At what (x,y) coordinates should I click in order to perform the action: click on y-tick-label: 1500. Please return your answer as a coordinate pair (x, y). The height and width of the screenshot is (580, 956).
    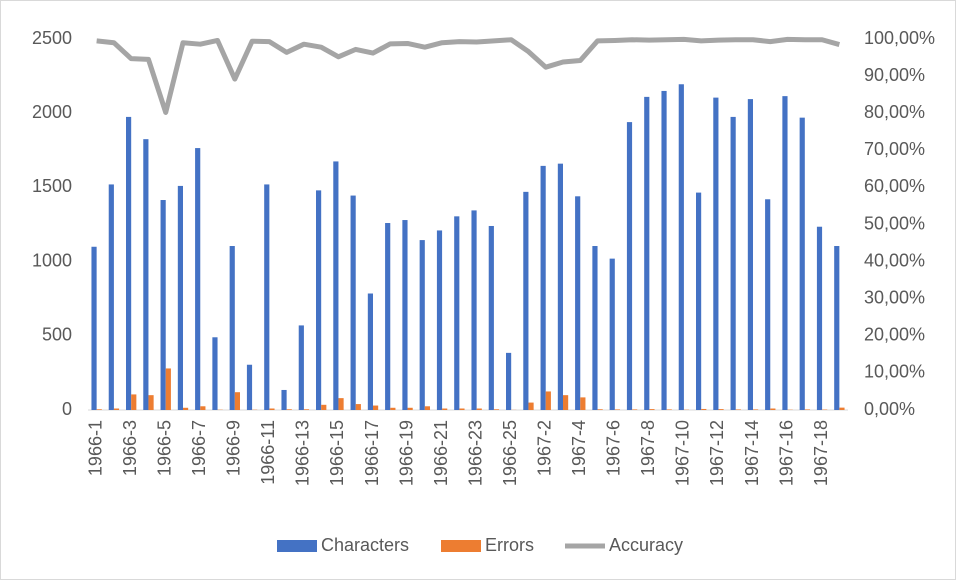
    Looking at the image, I should click on (52, 186).